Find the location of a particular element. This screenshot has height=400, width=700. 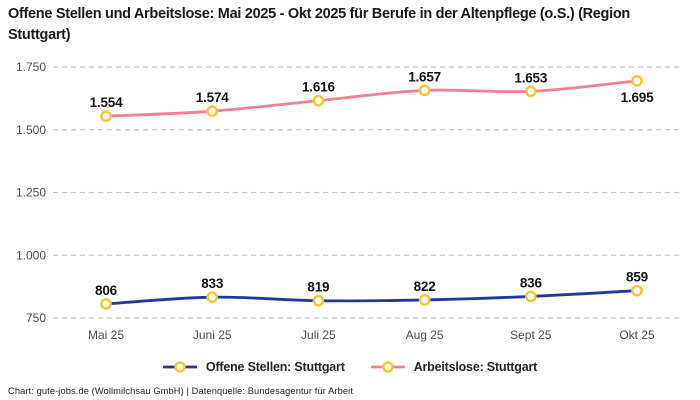

data-point-label: 1.574 is located at coordinates (212, 97).